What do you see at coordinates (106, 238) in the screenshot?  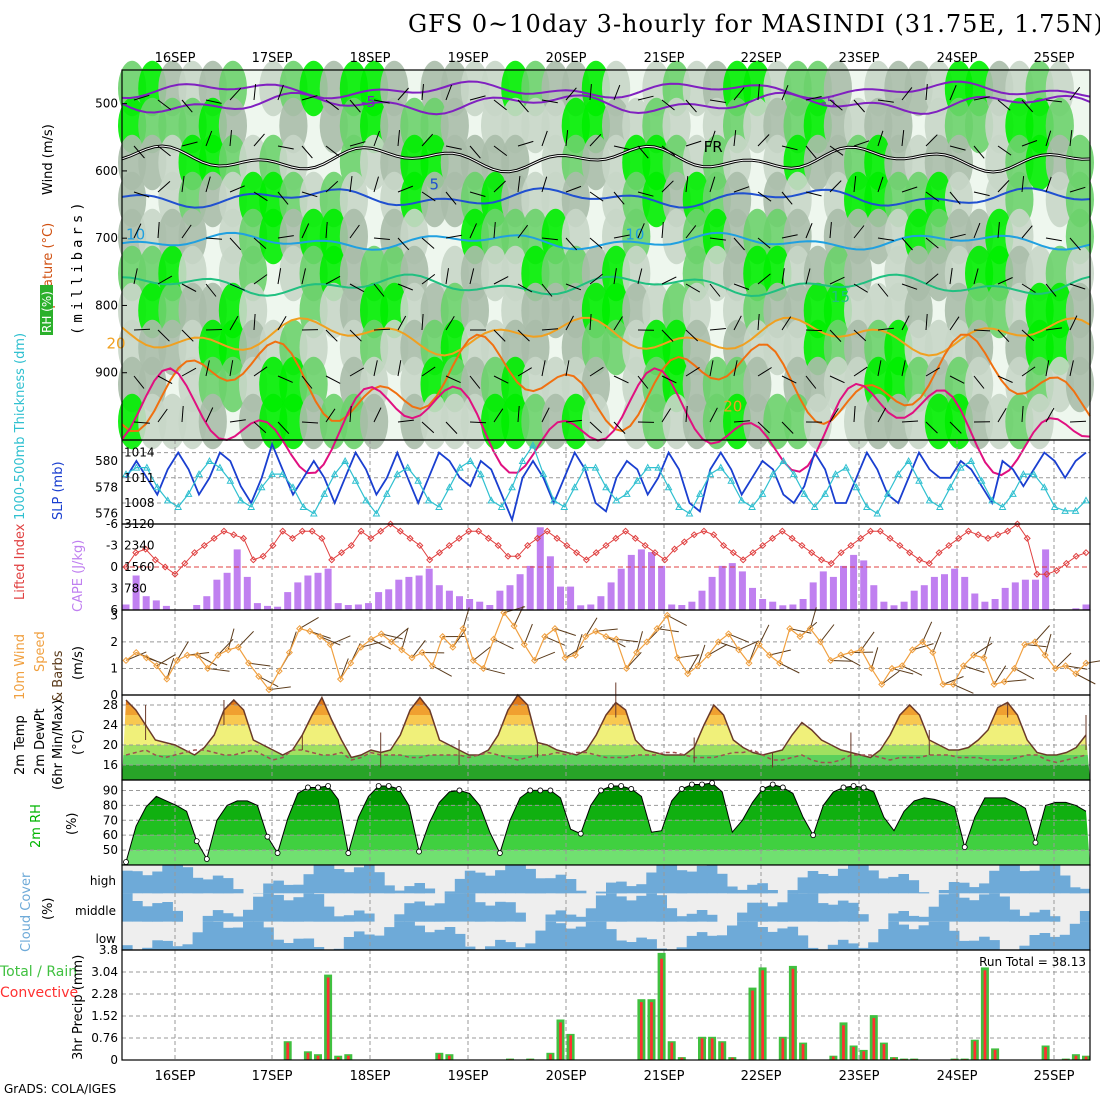 I see `p1-ytick: 700` at bounding box center [106, 238].